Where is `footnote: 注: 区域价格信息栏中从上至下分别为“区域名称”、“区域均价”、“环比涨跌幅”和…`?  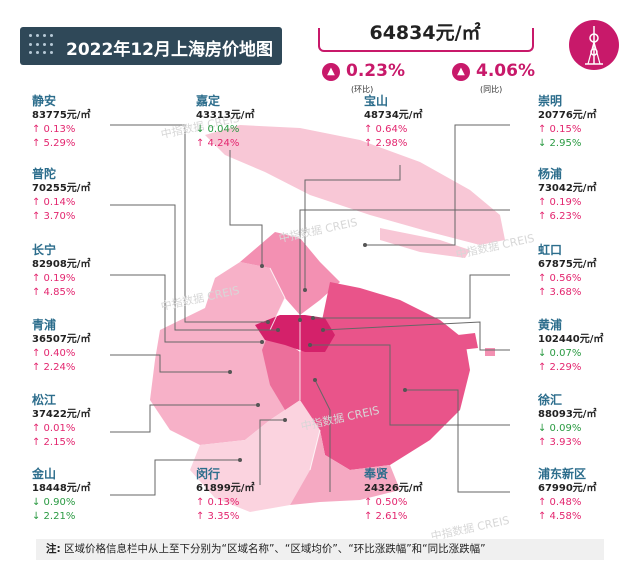
footnote: 注: 区域价格信息栏中从上至下分别为“区域名称”、“区域均价”、“环比涨跌幅”和… is located at coordinates (320, 549).